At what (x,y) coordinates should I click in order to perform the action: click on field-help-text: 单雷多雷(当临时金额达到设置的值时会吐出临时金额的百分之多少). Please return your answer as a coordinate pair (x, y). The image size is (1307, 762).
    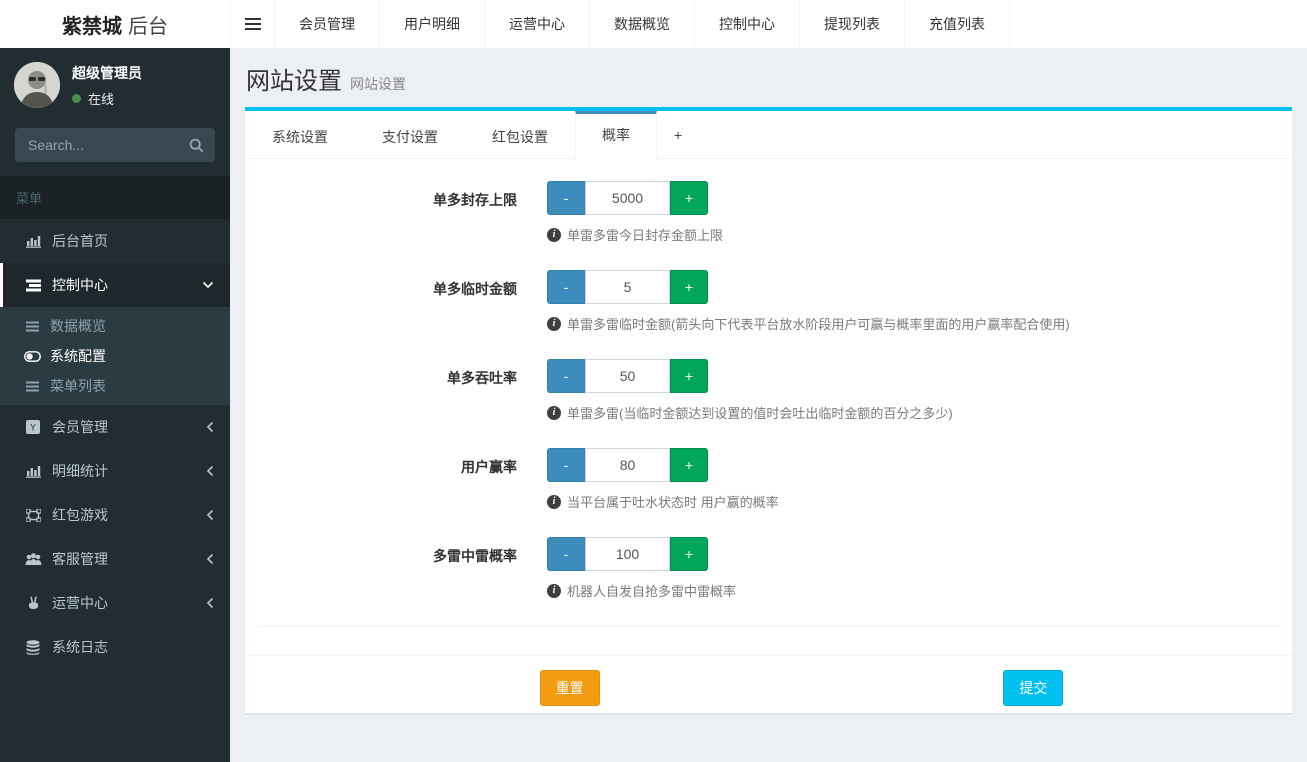
    Looking at the image, I should click on (760, 413).